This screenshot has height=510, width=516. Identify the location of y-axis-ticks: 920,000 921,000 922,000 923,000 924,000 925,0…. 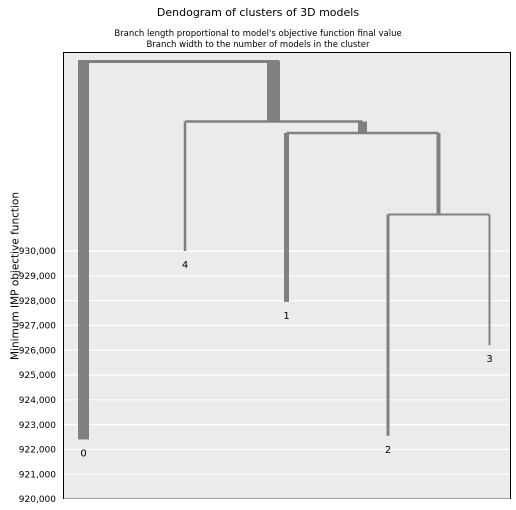
(37, 376).